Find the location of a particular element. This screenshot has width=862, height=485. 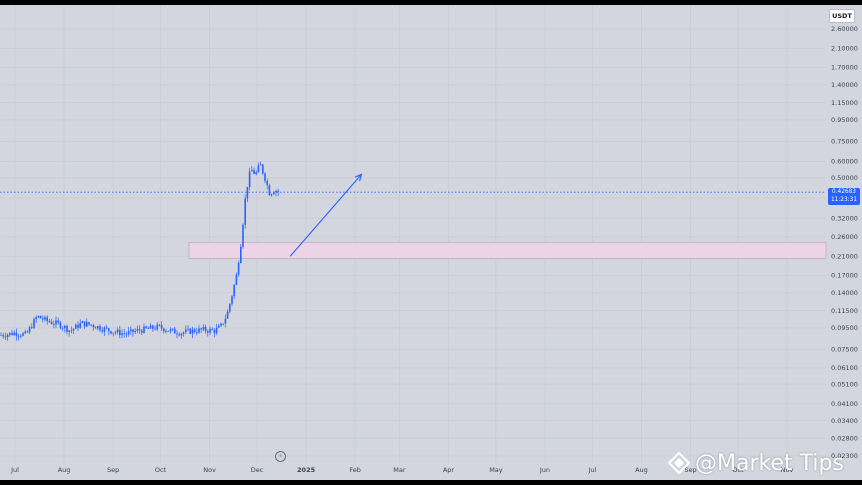

watermark: @Market Tips is located at coordinates (756, 463).